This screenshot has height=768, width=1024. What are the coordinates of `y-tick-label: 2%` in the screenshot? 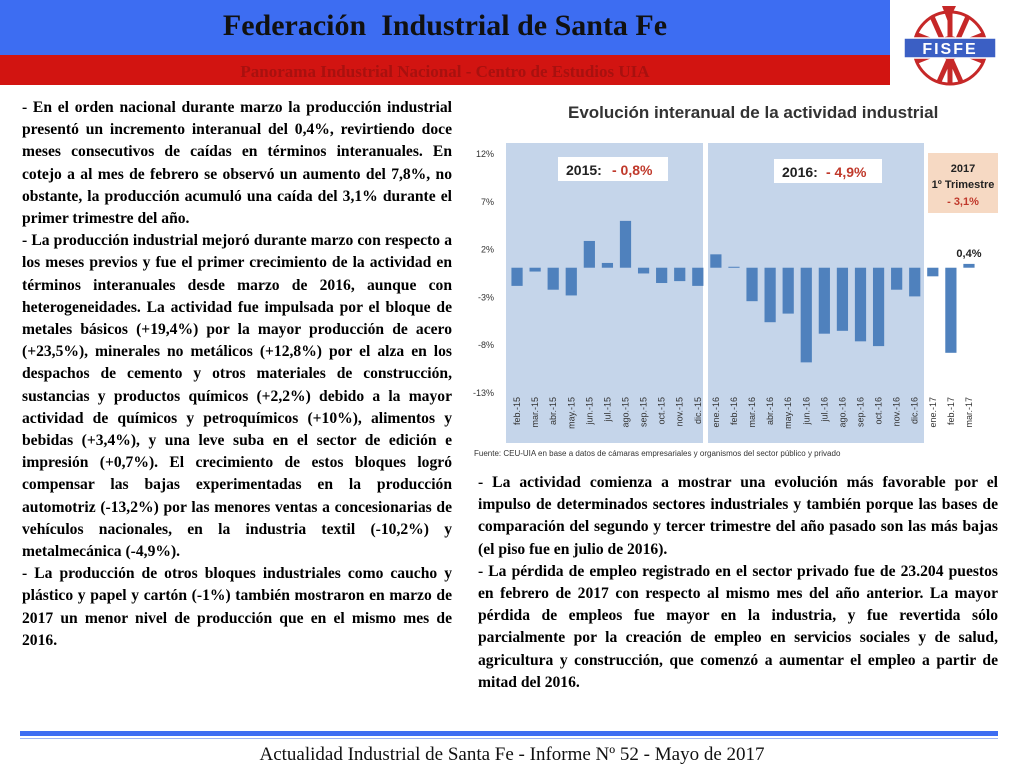 It's located at (487, 250).